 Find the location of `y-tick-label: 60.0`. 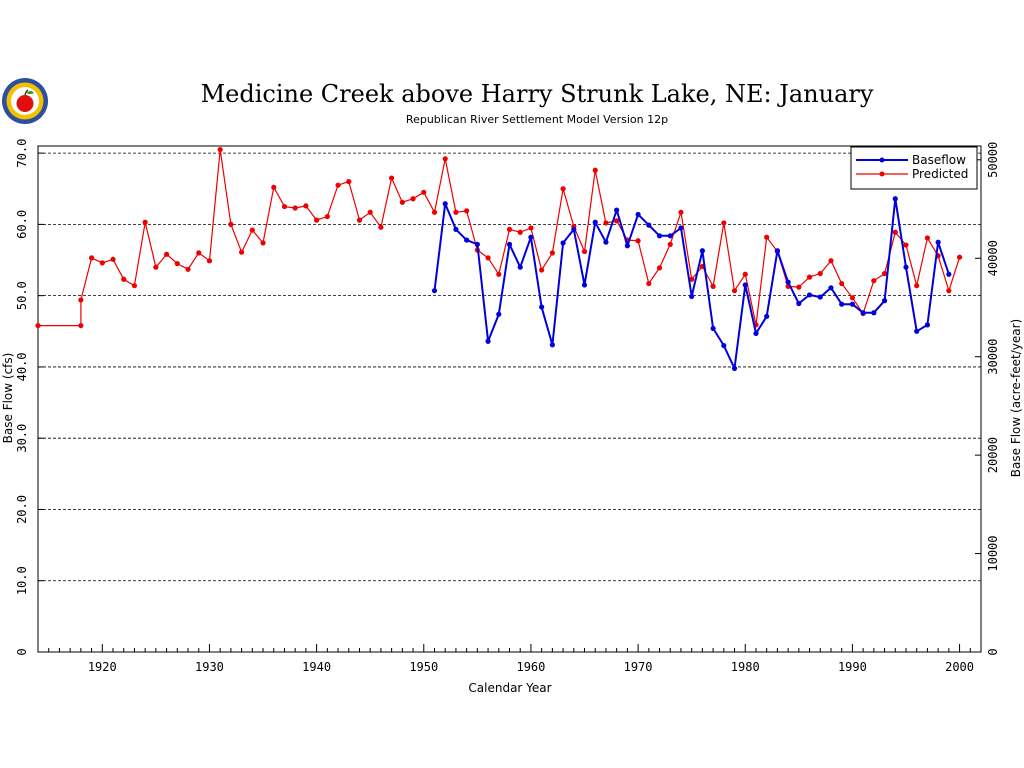

y-tick-label: 60.0 is located at coordinates (22, 224).